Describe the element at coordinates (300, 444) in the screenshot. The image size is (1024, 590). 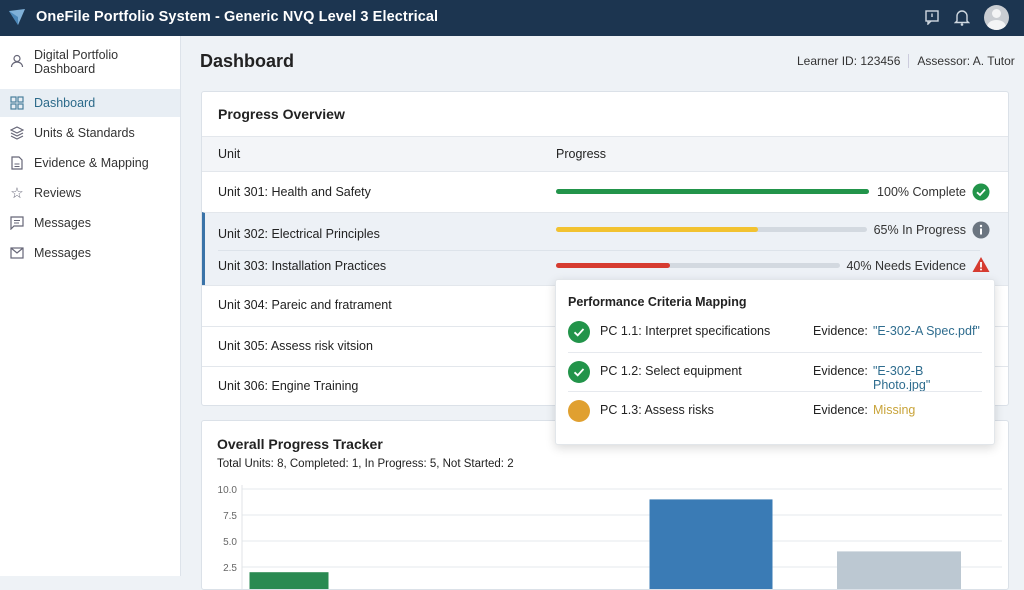
I see `card-title: Overall Progress Tracker` at that location.